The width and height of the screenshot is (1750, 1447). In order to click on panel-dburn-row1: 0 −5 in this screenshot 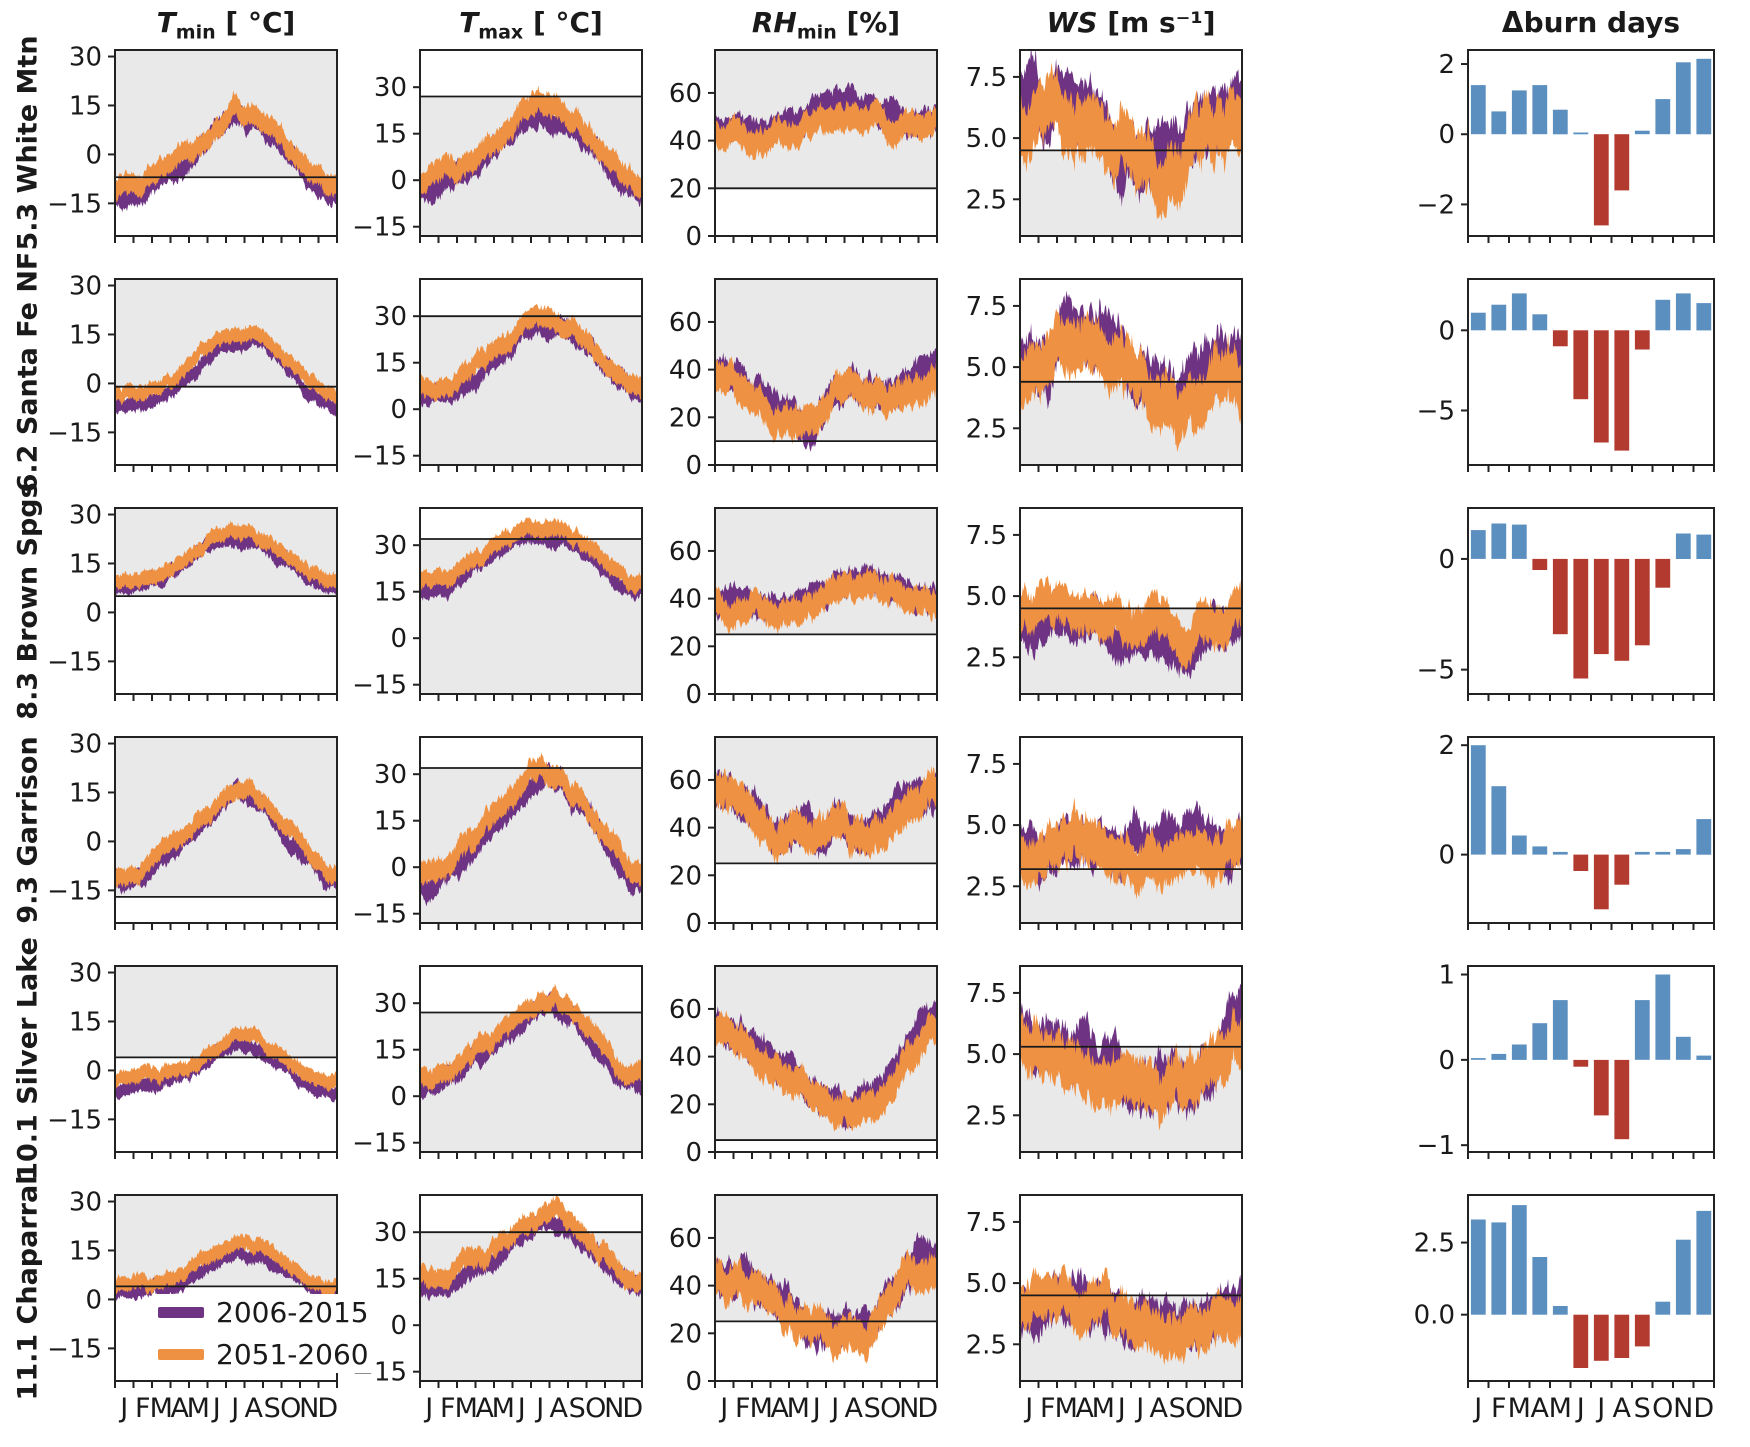, I will do `click(1566, 375)`.